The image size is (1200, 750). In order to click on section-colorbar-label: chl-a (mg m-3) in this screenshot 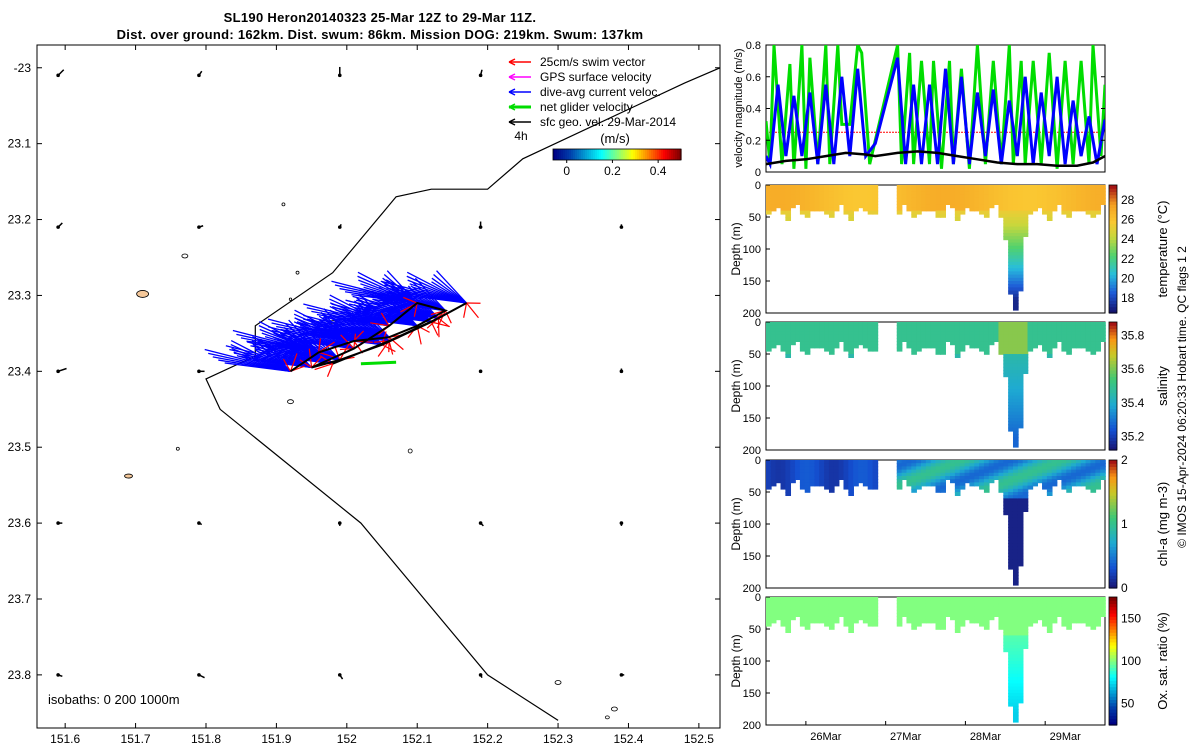, I will do `click(1162, 524)`.